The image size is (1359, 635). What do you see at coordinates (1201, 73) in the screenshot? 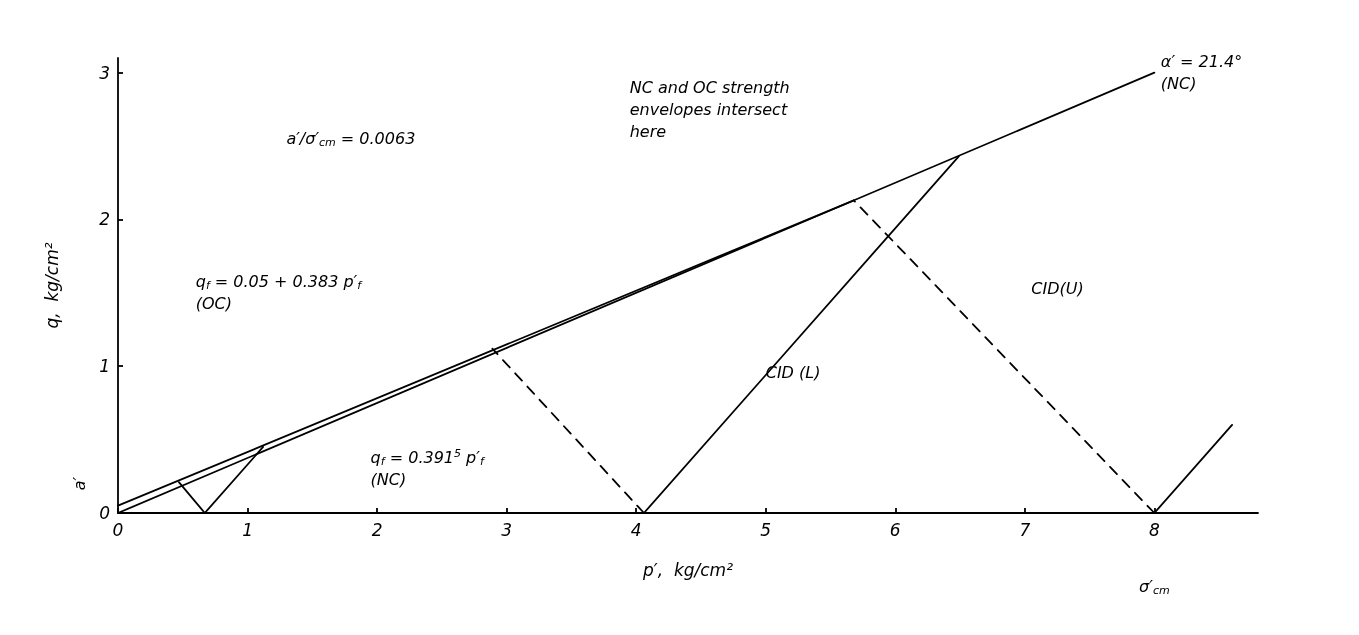
I see `annotation: α′ = 21.4° (NC)` at bounding box center [1201, 73].